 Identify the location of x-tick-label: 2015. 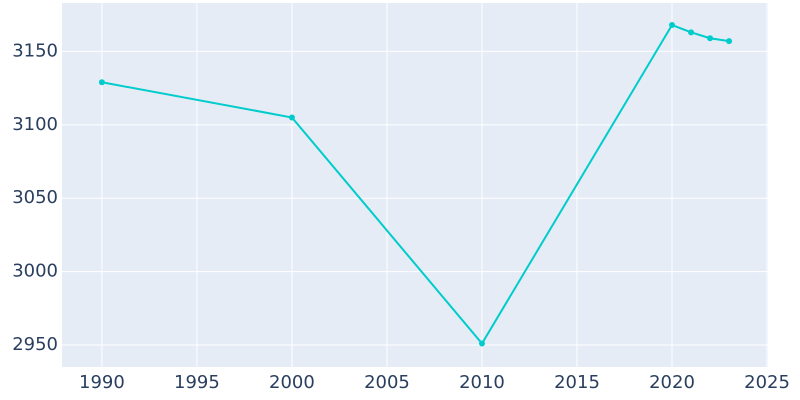
(577, 382).